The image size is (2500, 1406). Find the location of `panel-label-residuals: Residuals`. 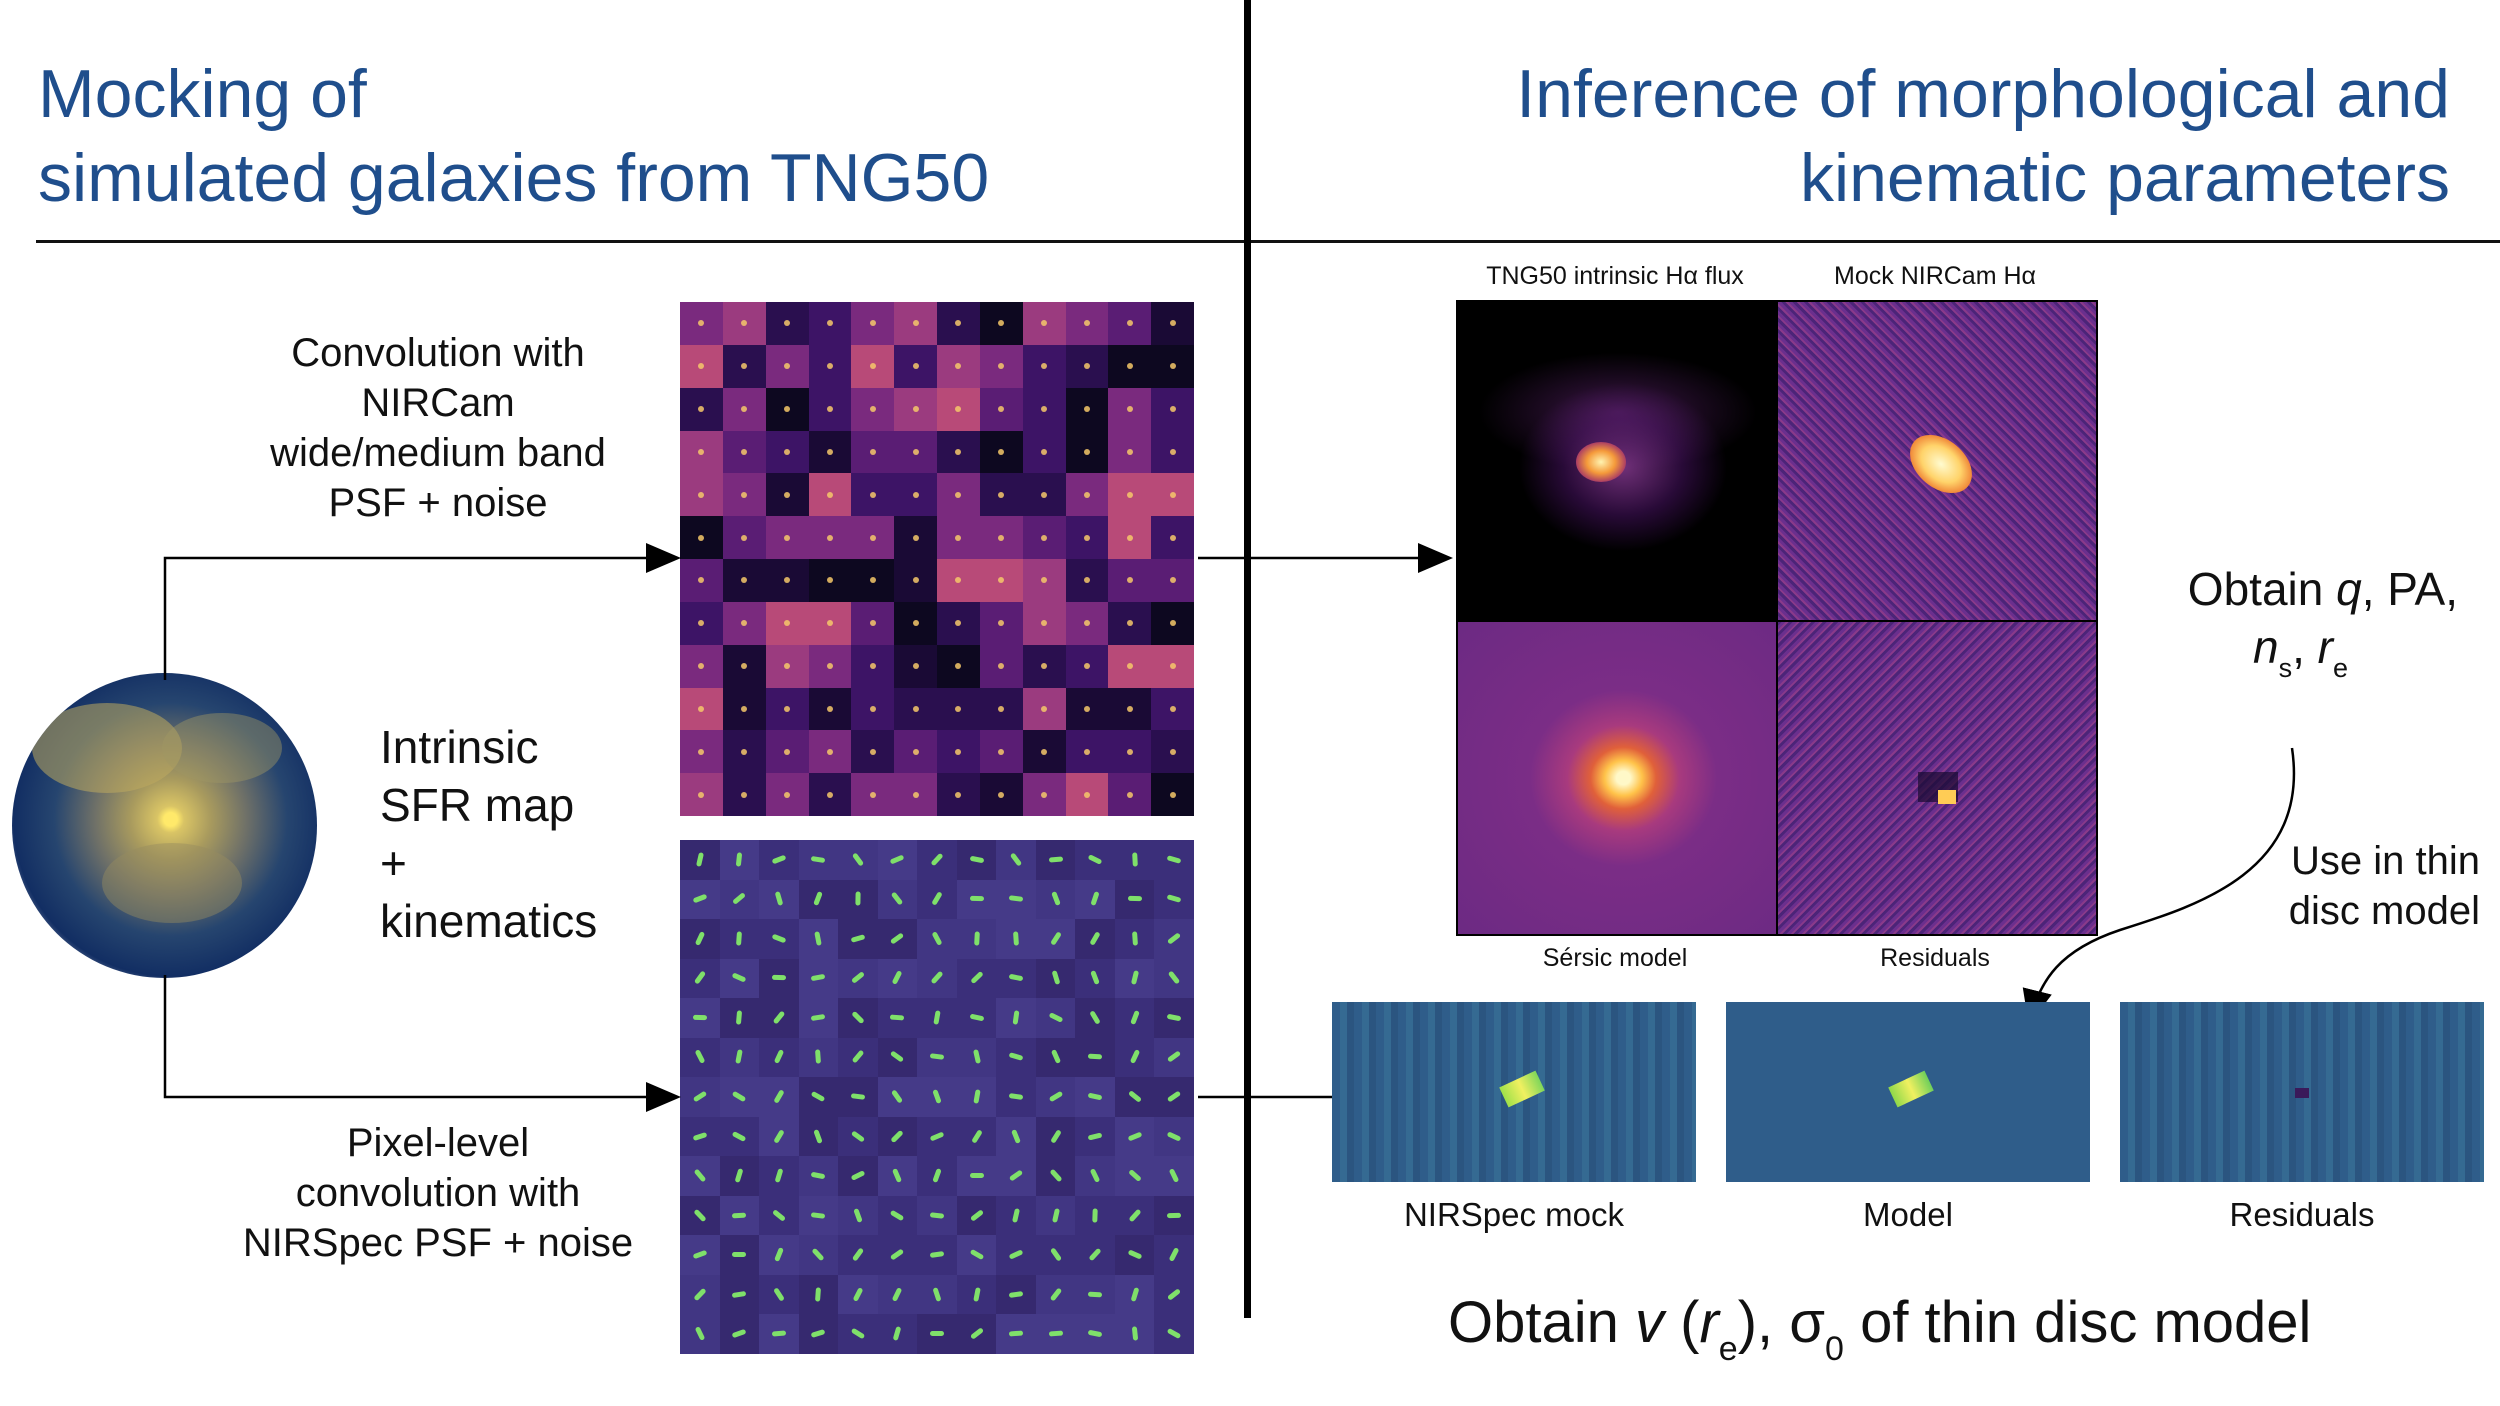

panel-label-residuals: Residuals is located at coordinates (1935, 958).